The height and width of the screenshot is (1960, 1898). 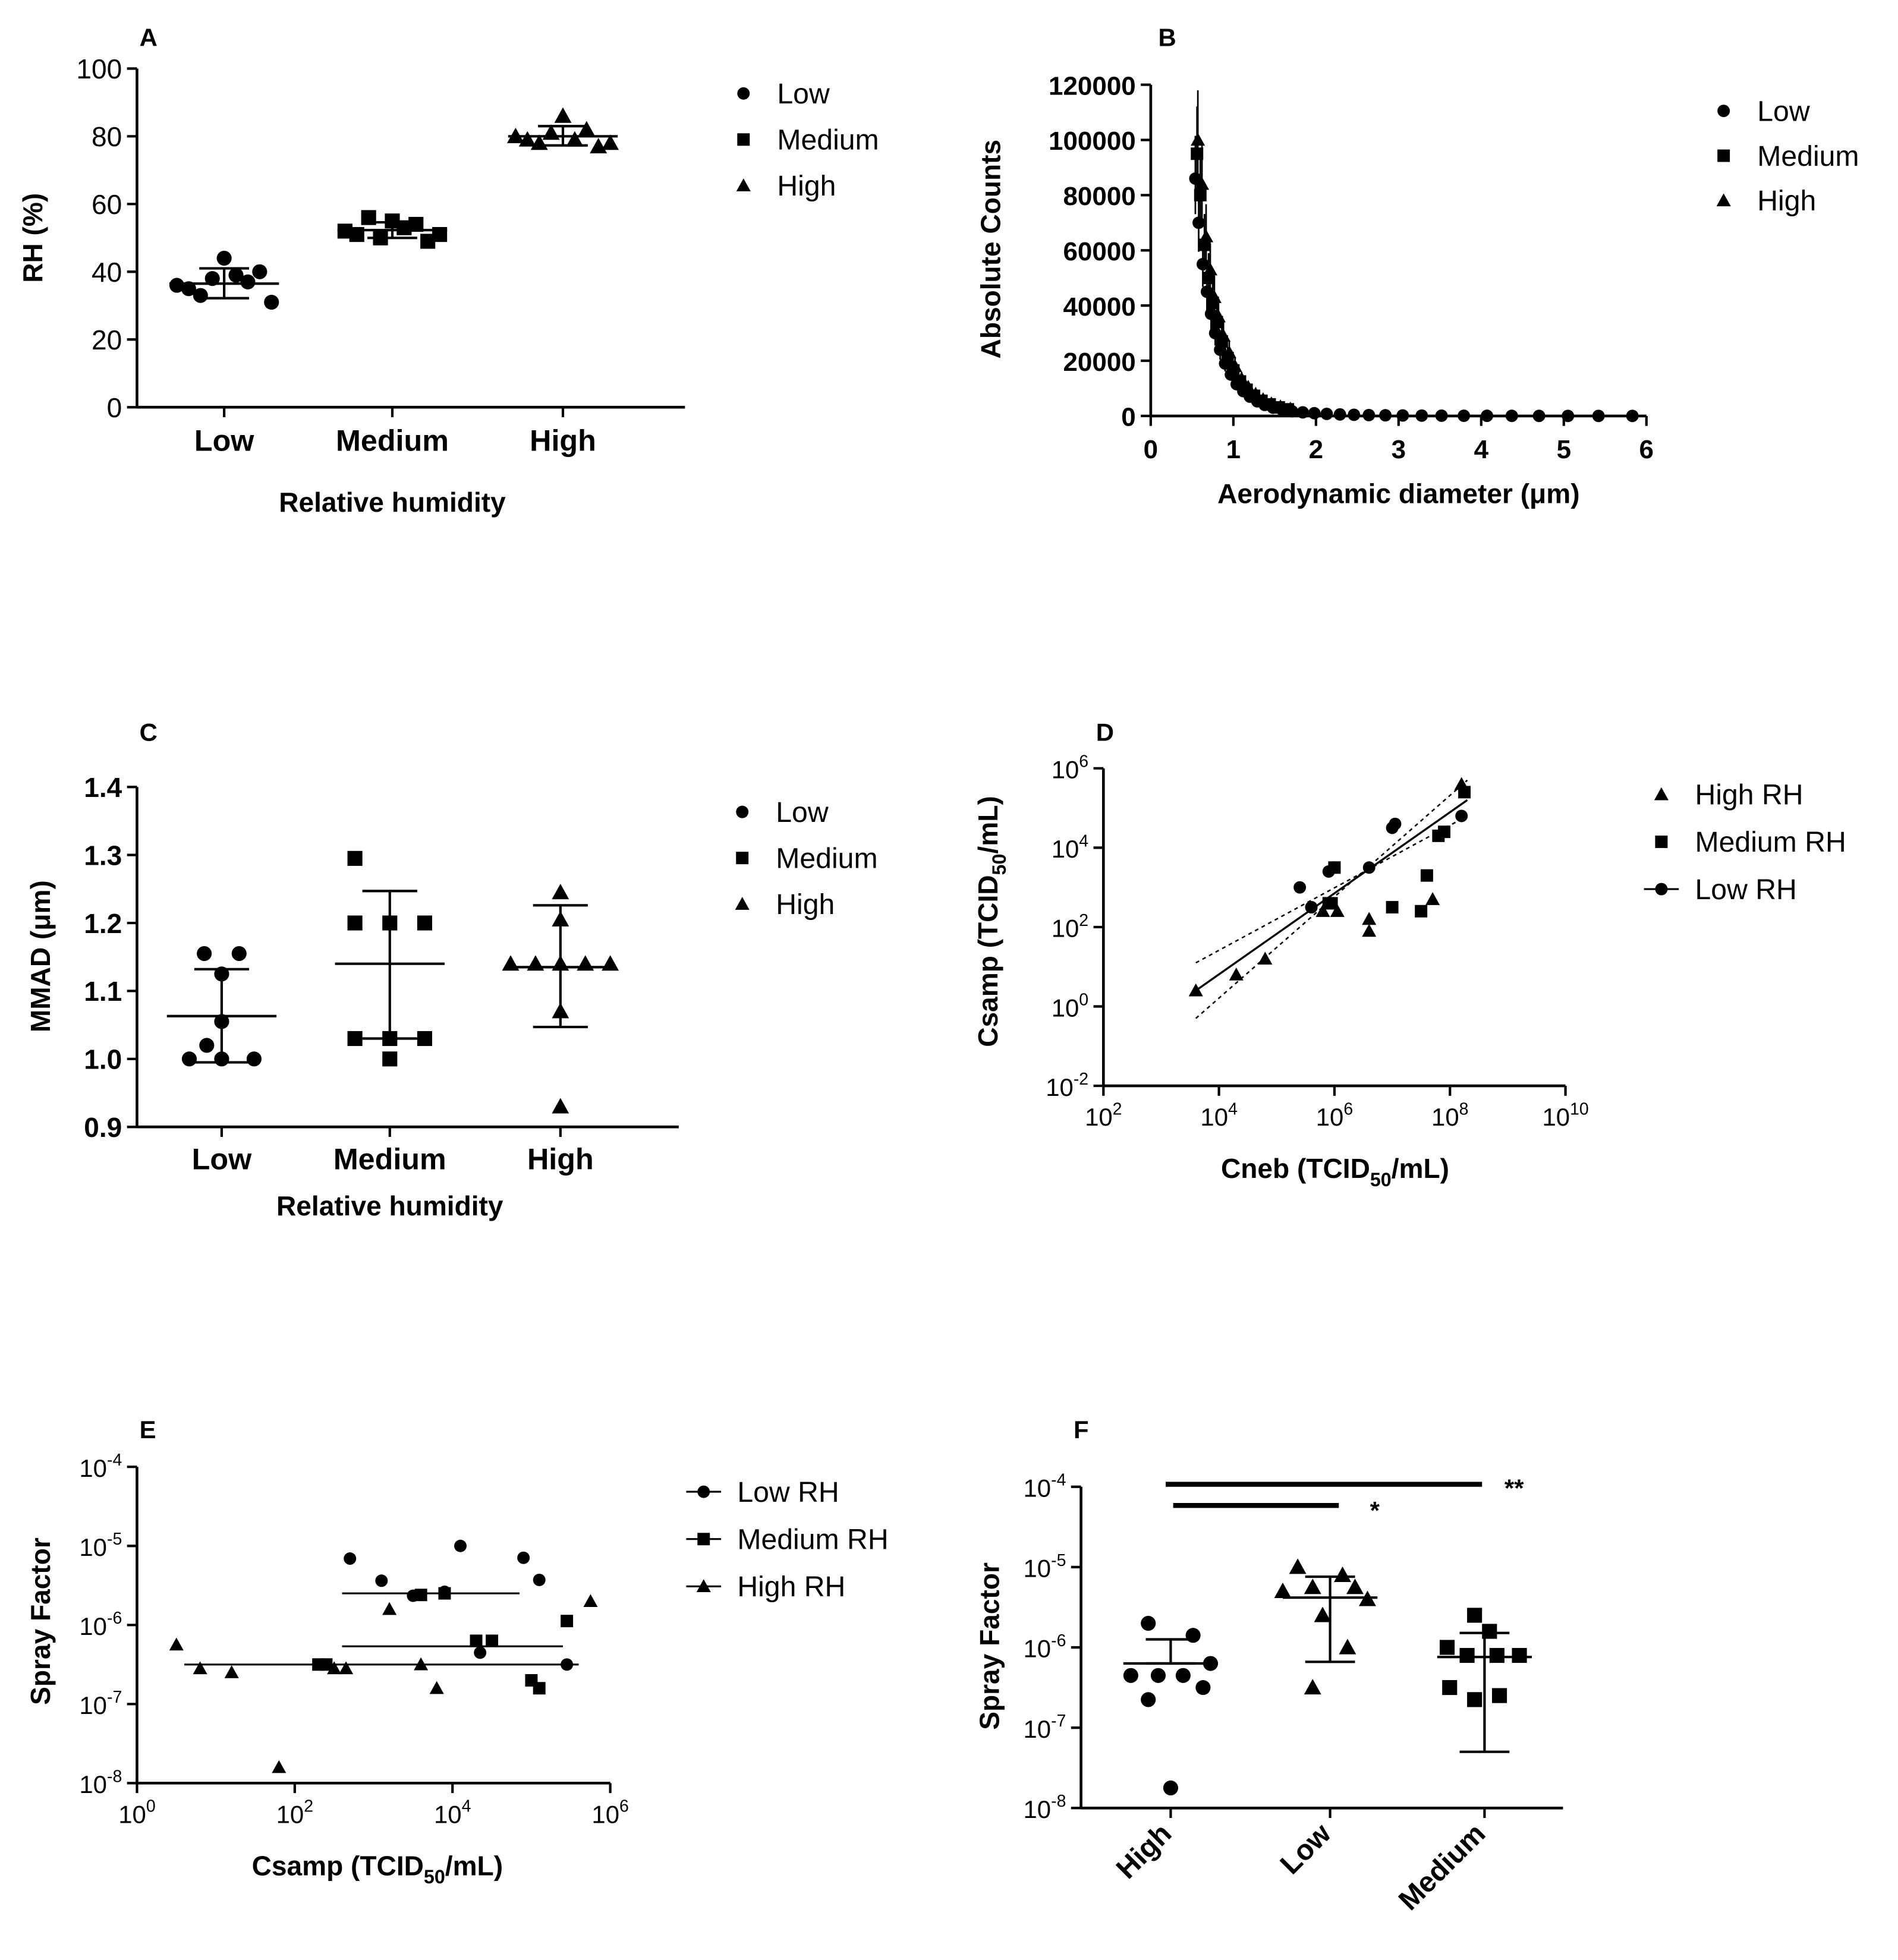 What do you see at coordinates (107, 272) in the screenshot?
I see `panel-a-ytick-label: 40` at bounding box center [107, 272].